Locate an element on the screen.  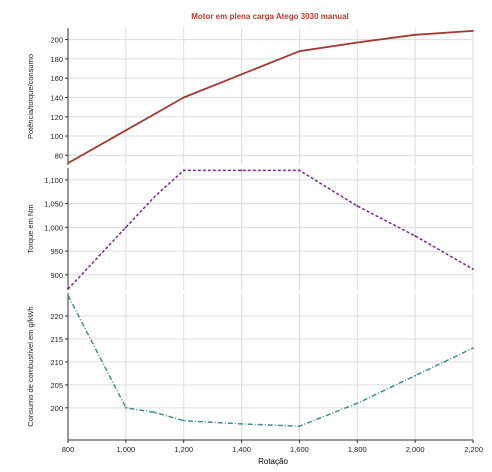
chart-title: Motor em plena carga Atego 3030 manual is located at coordinates (270, 16).